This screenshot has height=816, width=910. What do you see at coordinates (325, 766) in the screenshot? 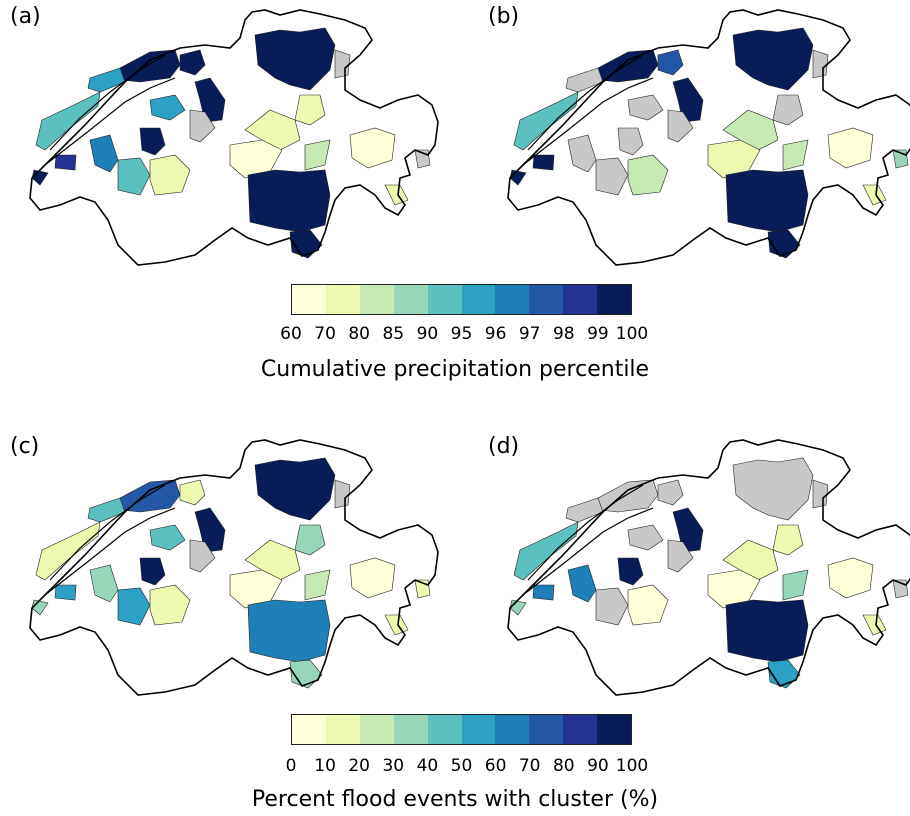
I see `colorbar-tick-label: 10` at bounding box center [325, 766].